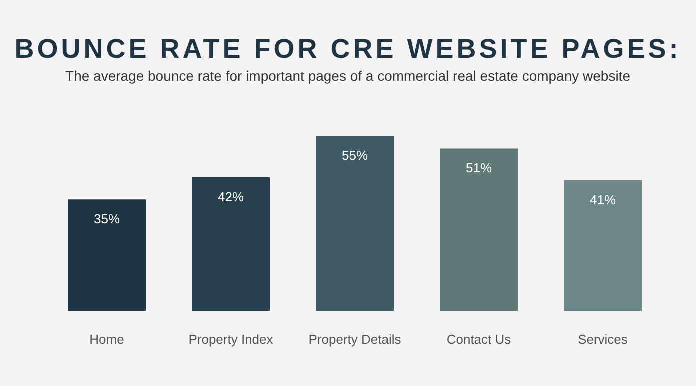 This screenshot has width=696, height=386. Describe the element at coordinates (348, 76) in the screenshot. I see `chart-subtitle: The average bounce rate for important pages of a commercial real estate company website` at that location.